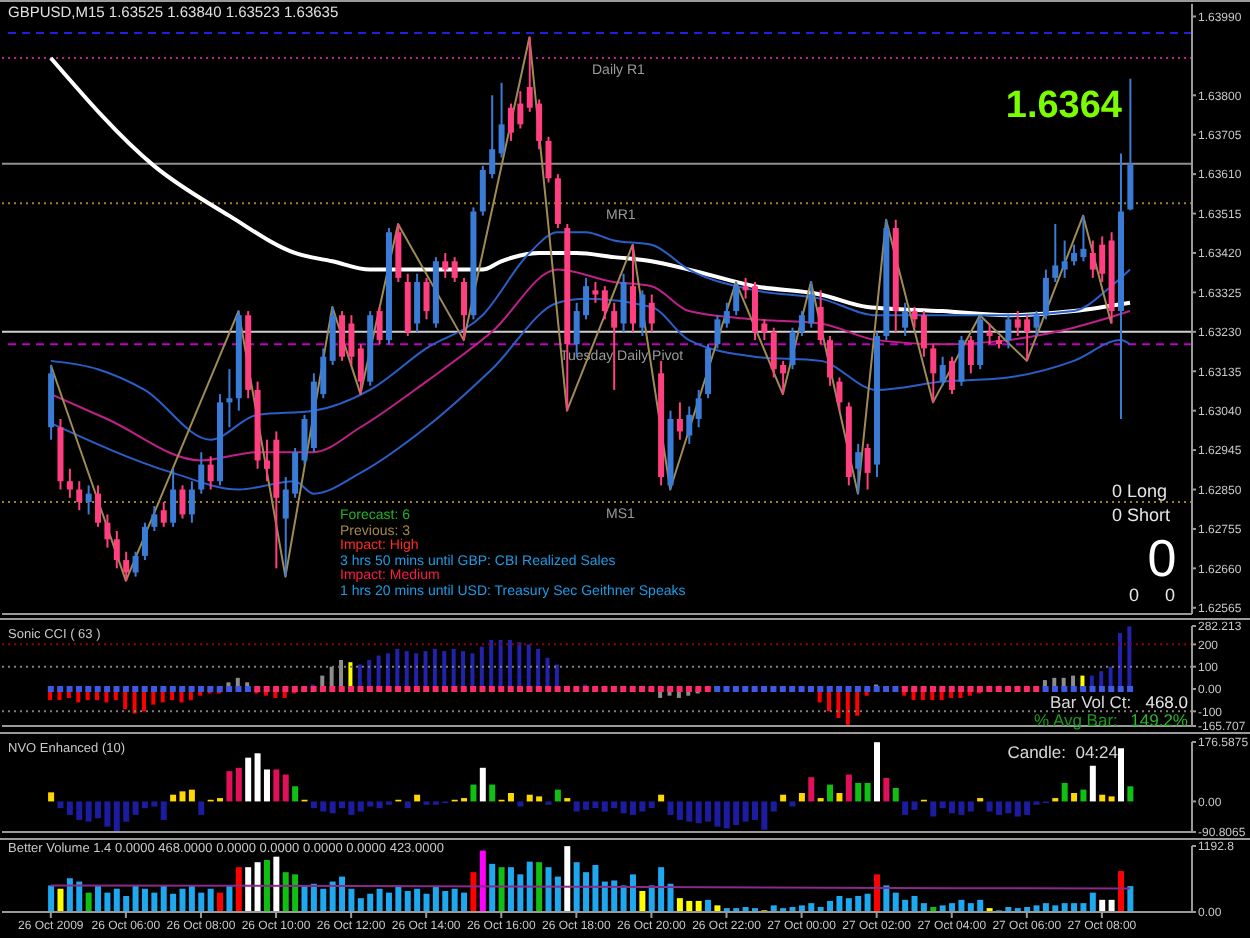 The width and height of the screenshot is (1250, 938). What do you see at coordinates (1076, 719) in the screenshot?
I see `annotation: % Avg Bar:` at bounding box center [1076, 719].